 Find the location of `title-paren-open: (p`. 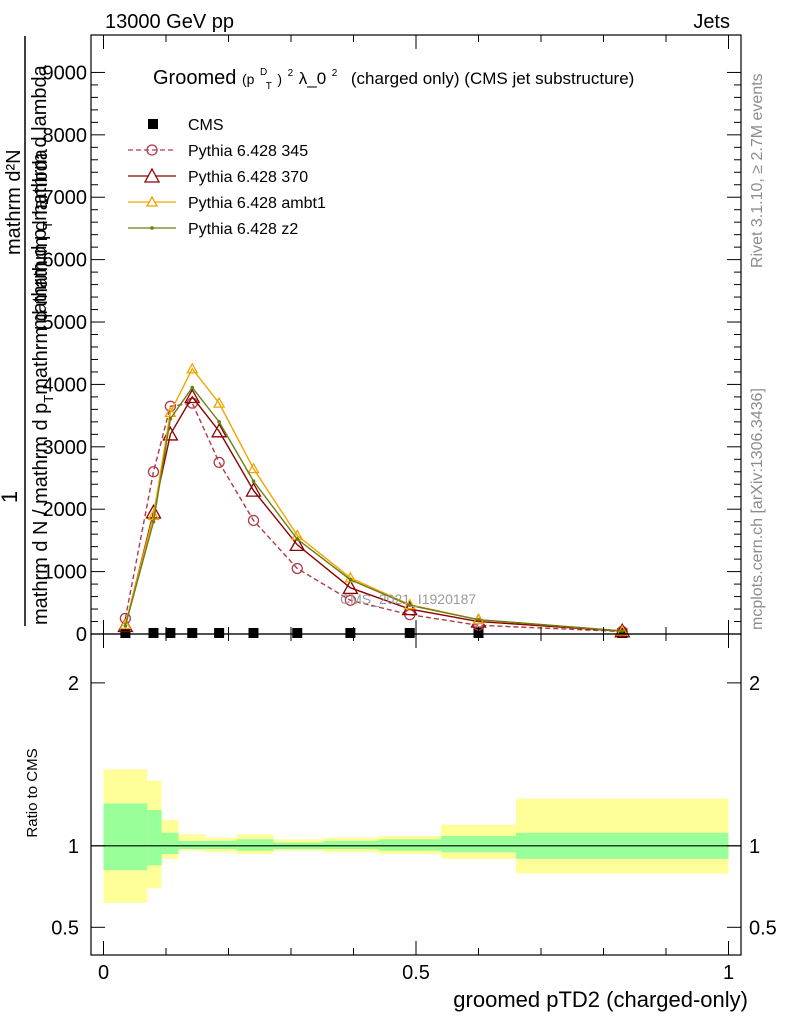

title-paren-open: (p is located at coordinates (248, 79).